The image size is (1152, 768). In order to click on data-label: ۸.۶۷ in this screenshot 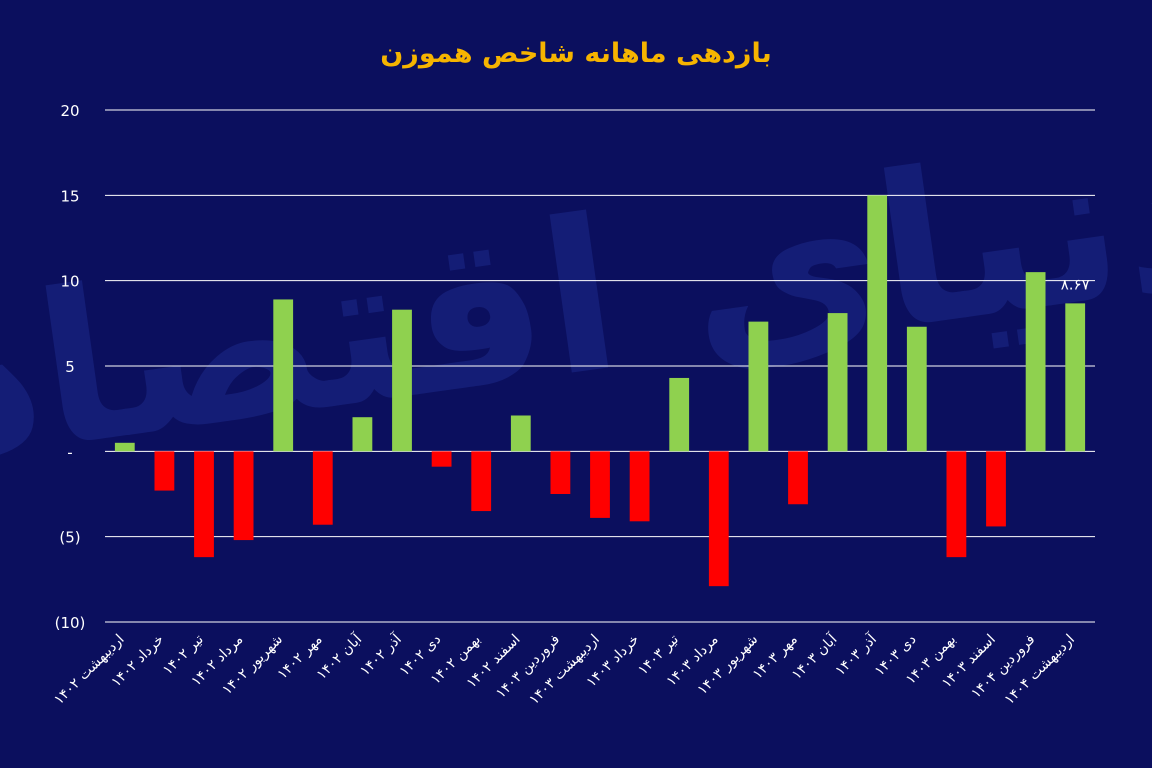, I will do `click(1075, 284)`.